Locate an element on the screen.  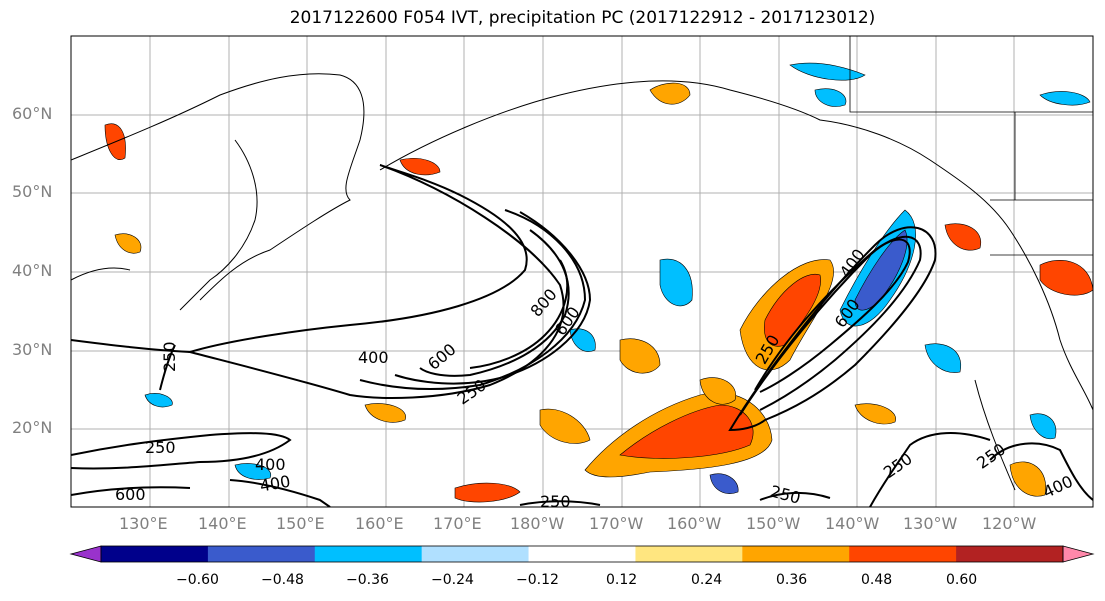
colorbar-tick-label: −0.24 is located at coordinates (452, 580).